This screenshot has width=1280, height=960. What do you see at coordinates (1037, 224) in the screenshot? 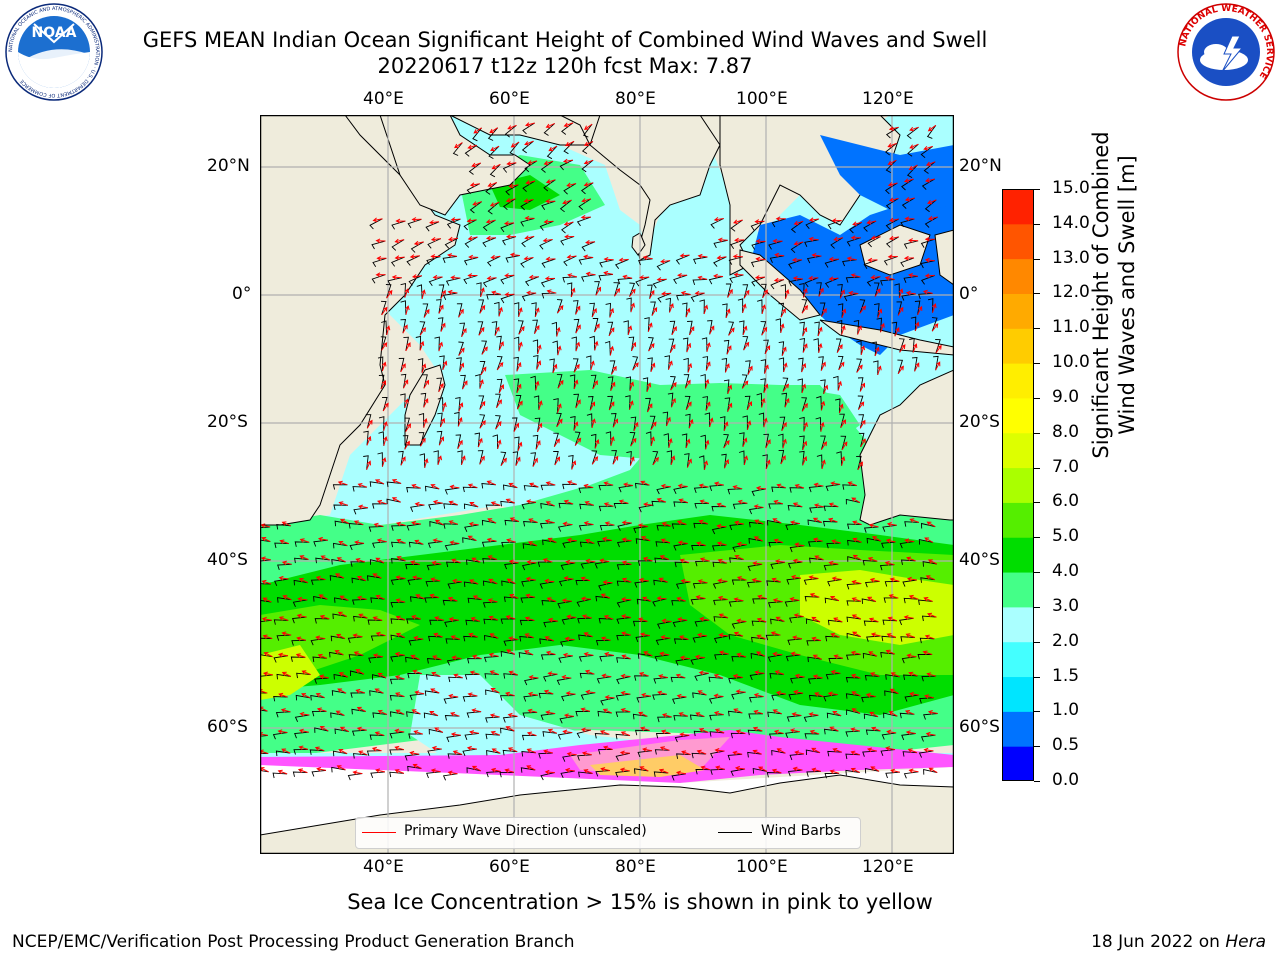
I see `colorbar-tick` at bounding box center [1037, 224].